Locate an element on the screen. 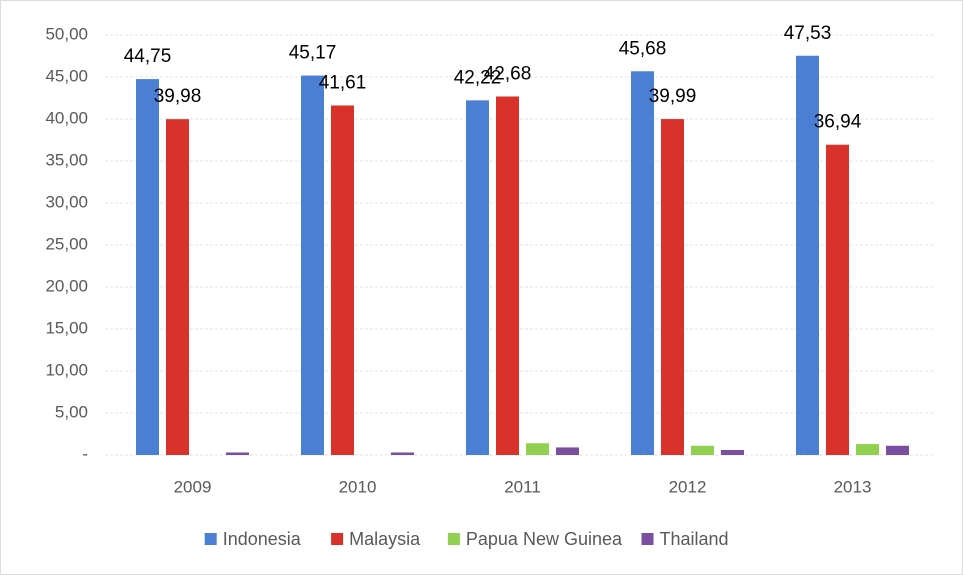 The height and width of the screenshot is (575, 963). data-label: 42,22 is located at coordinates (478, 77).